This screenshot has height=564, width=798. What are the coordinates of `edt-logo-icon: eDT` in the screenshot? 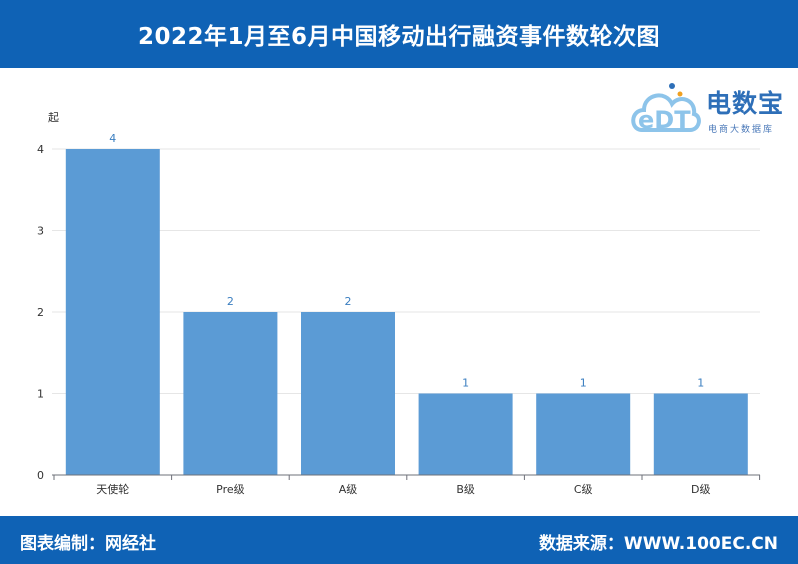 It's located at (666, 108).